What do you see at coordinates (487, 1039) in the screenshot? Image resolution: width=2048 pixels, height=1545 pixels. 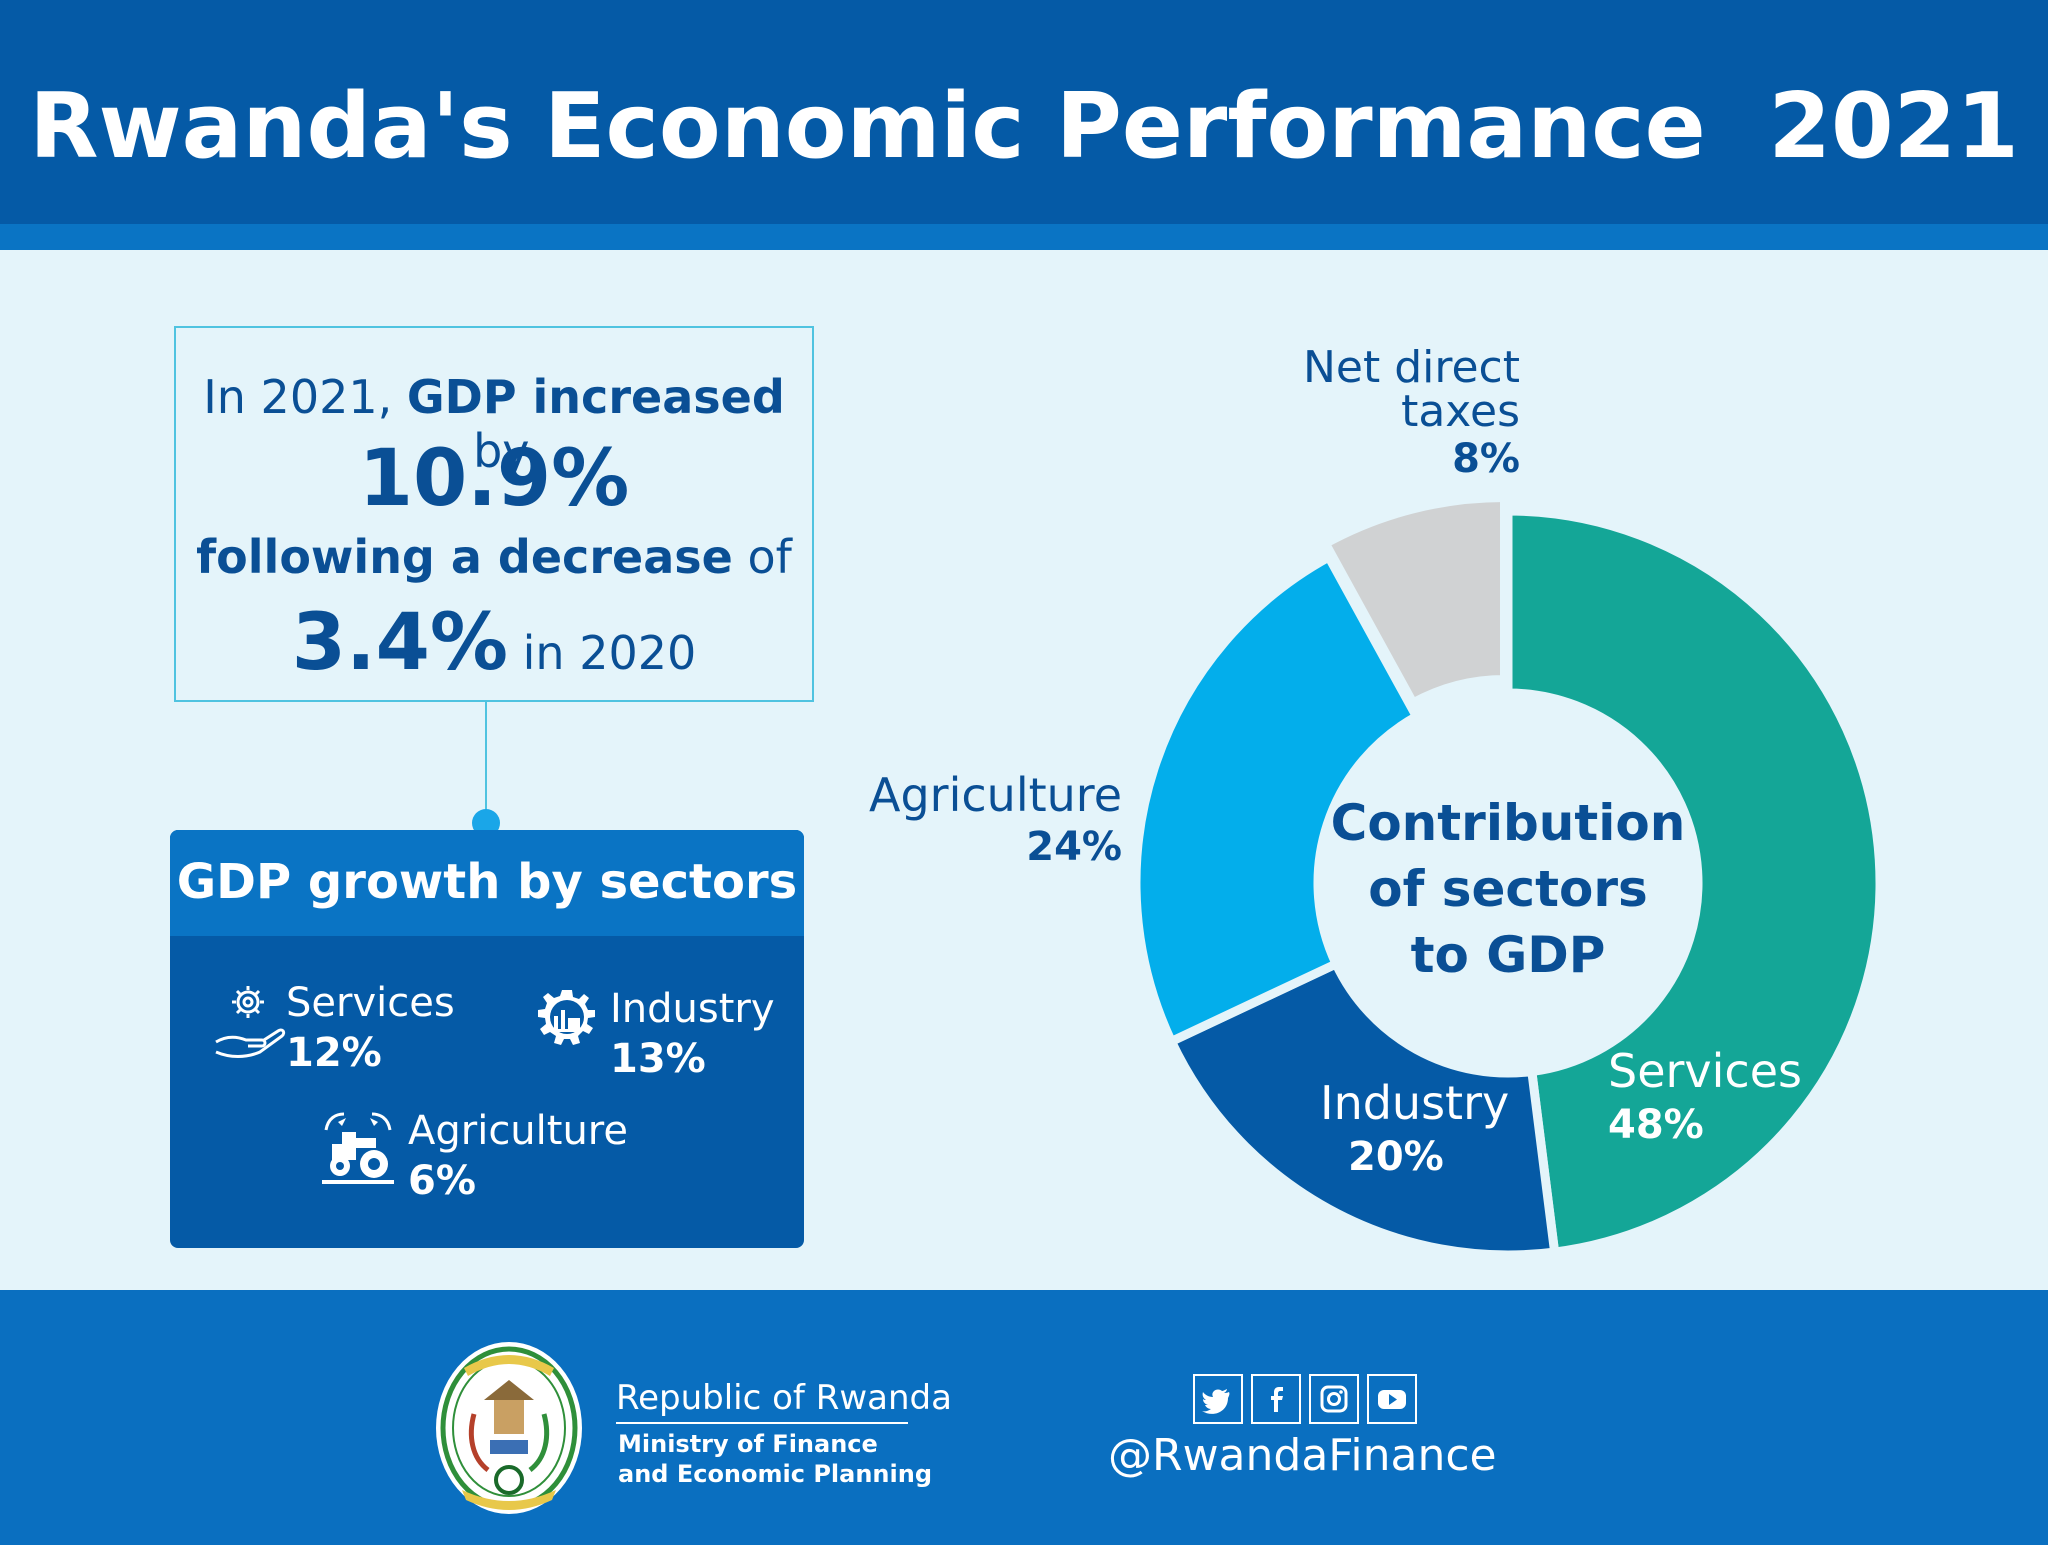 I see `sector-growth-panel: GDP growth by sectors Services 12%` at bounding box center [487, 1039].